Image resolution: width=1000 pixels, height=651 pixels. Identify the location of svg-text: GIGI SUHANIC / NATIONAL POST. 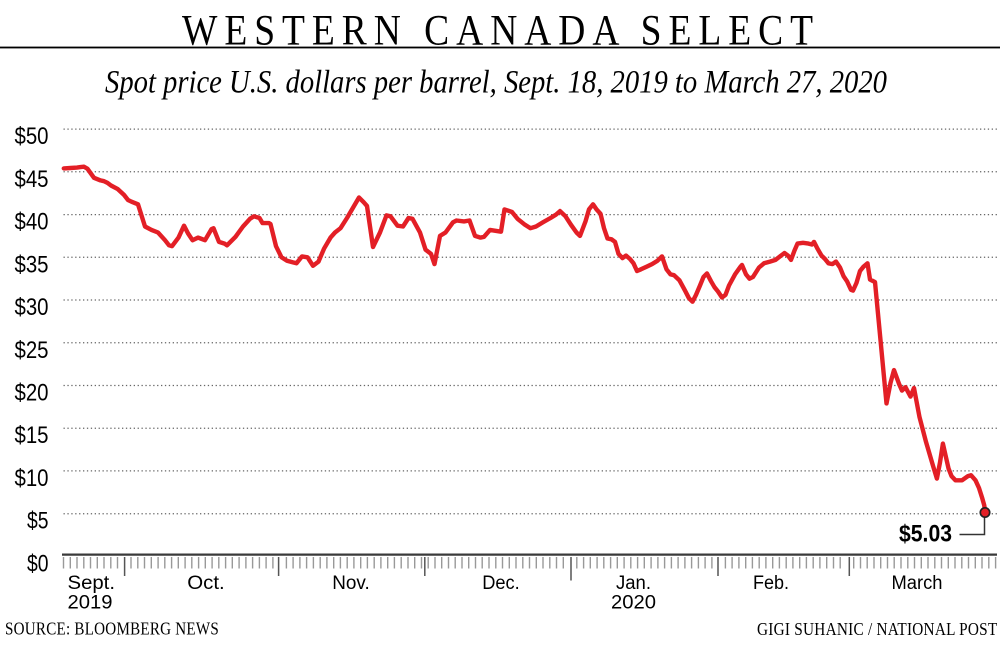
(877, 629).